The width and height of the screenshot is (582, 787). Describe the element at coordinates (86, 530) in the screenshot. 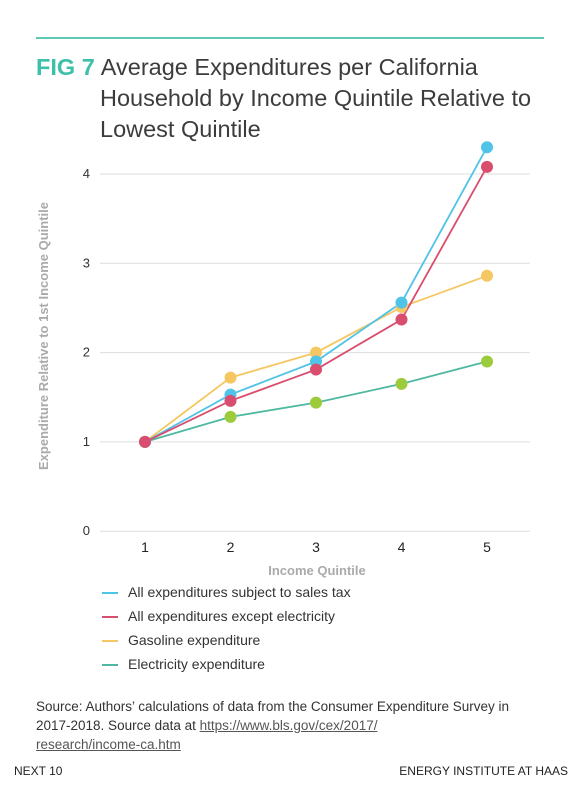

I see `y-tick-label: 0` at that location.